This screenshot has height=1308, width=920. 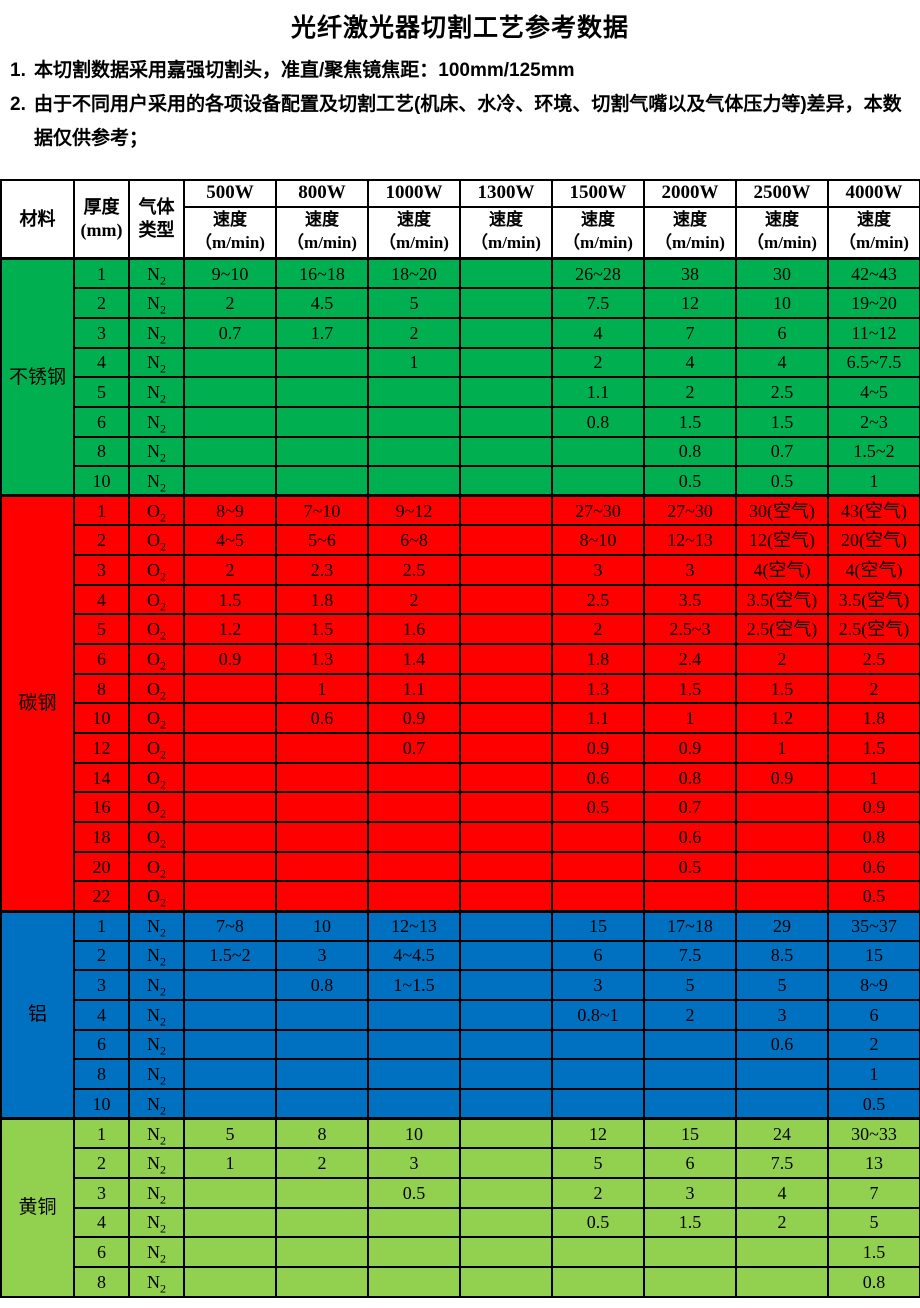 What do you see at coordinates (598, 243) in the screenshot?
I see `speed-label-line2: （m/min)` at bounding box center [598, 243].